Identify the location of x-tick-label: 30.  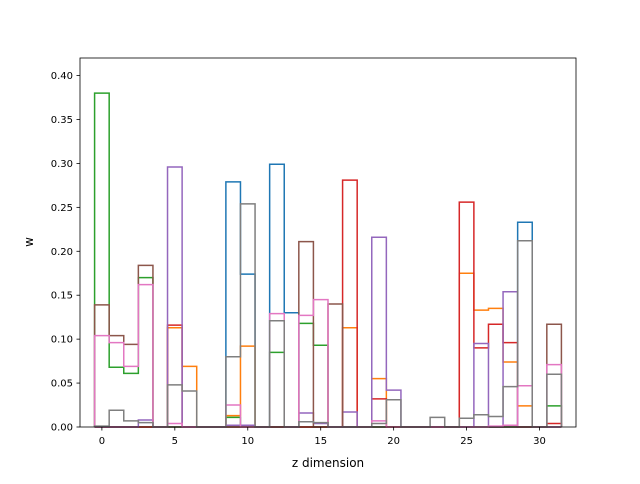
(539, 441).